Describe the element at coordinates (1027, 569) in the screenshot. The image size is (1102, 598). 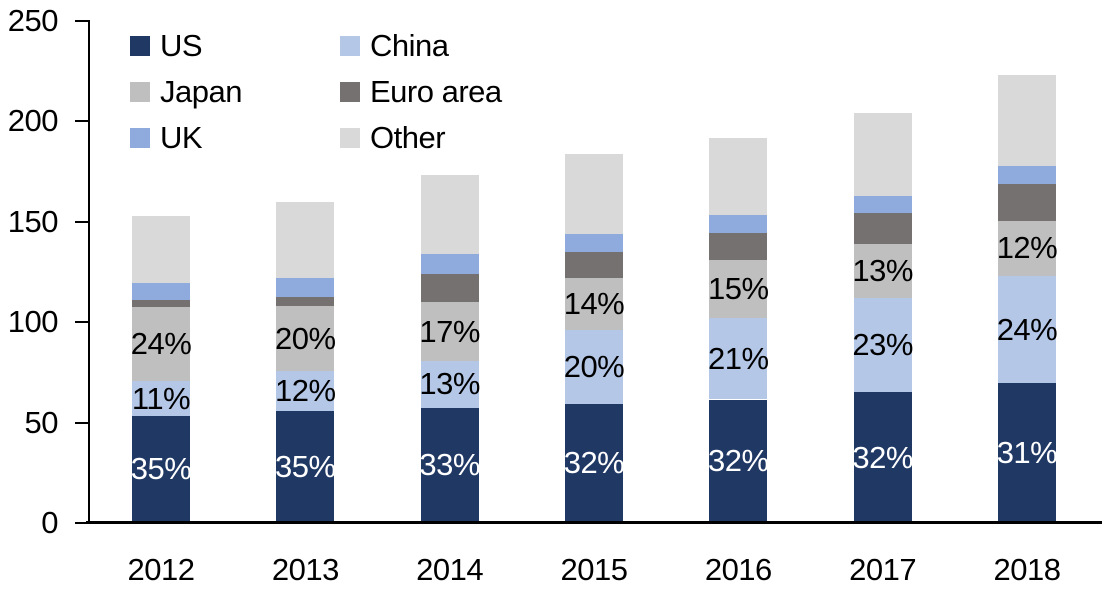
I see `x-axis-label-2018: 2018` at that location.